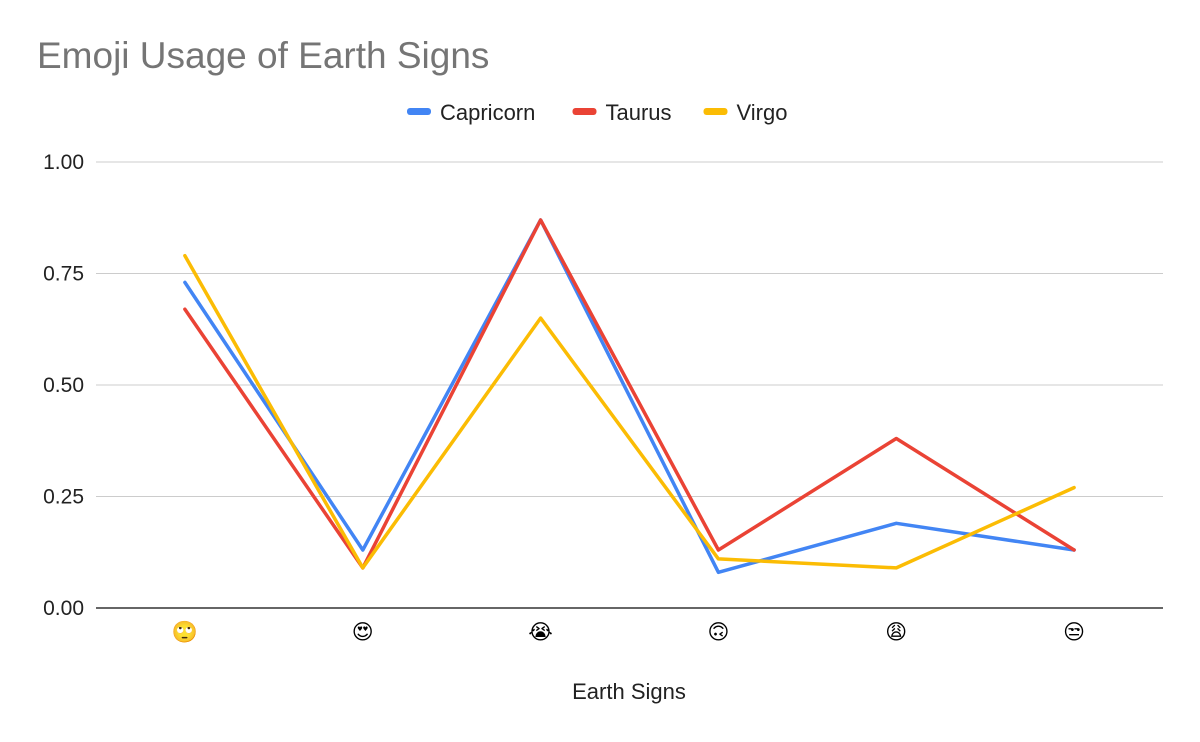 The image size is (1200, 742). I want to click on y-tick-label: 1.00, so click(63, 162).